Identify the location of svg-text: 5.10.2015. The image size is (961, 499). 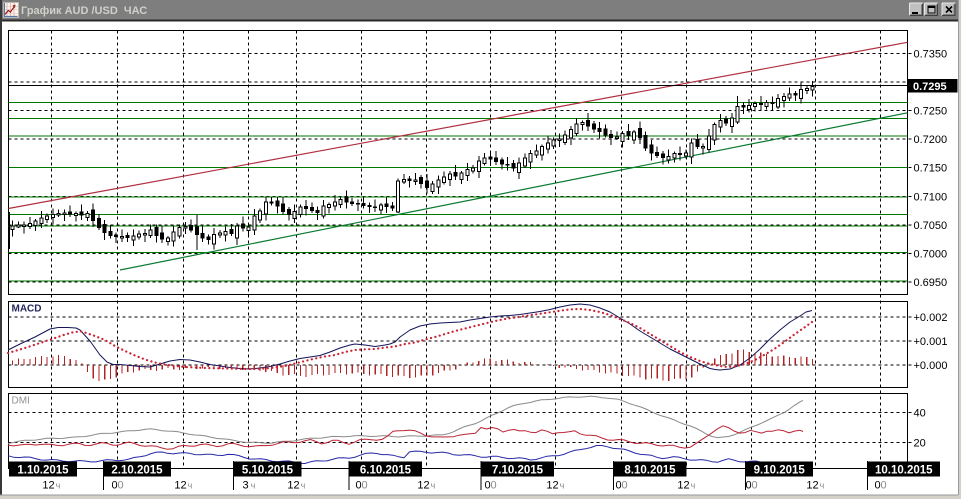
(268, 471).